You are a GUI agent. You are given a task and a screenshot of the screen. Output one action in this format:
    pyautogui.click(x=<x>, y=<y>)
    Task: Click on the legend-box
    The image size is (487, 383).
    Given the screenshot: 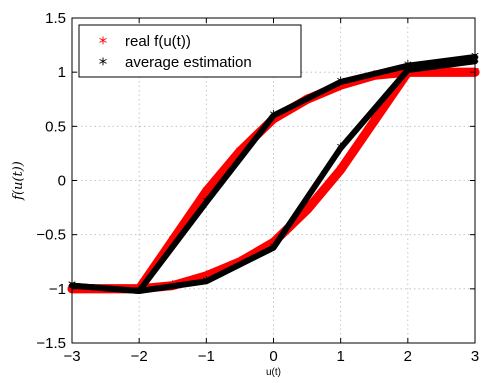 What is the action you would take?
    pyautogui.click(x=190, y=51)
    